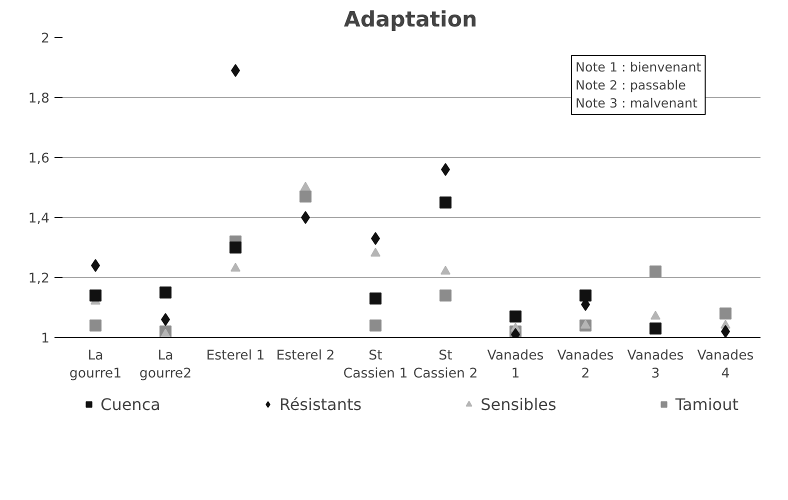  What do you see at coordinates (130, 404) in the screenshot?
I see `legend-label: Cuenca` at bounding box center [130, 404].